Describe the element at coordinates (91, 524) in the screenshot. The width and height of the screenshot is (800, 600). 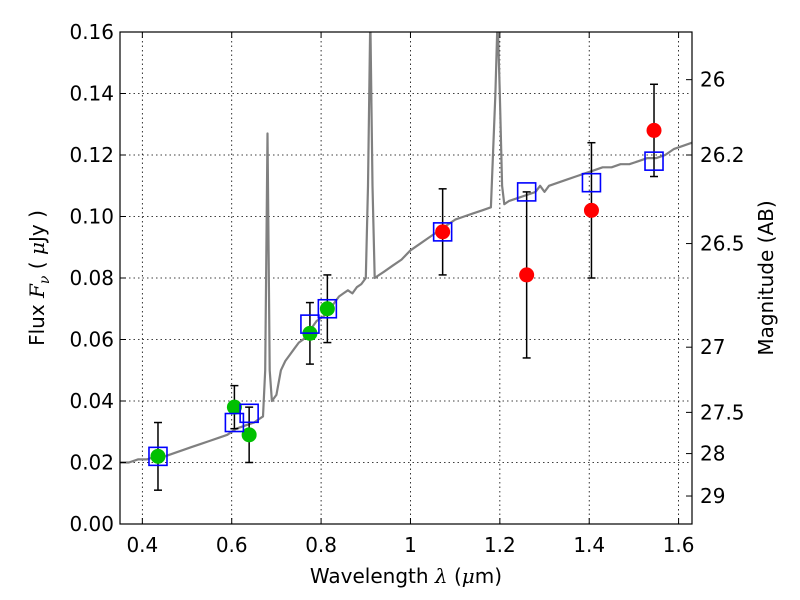
I see `y-tick-label: 0.00` at that location.